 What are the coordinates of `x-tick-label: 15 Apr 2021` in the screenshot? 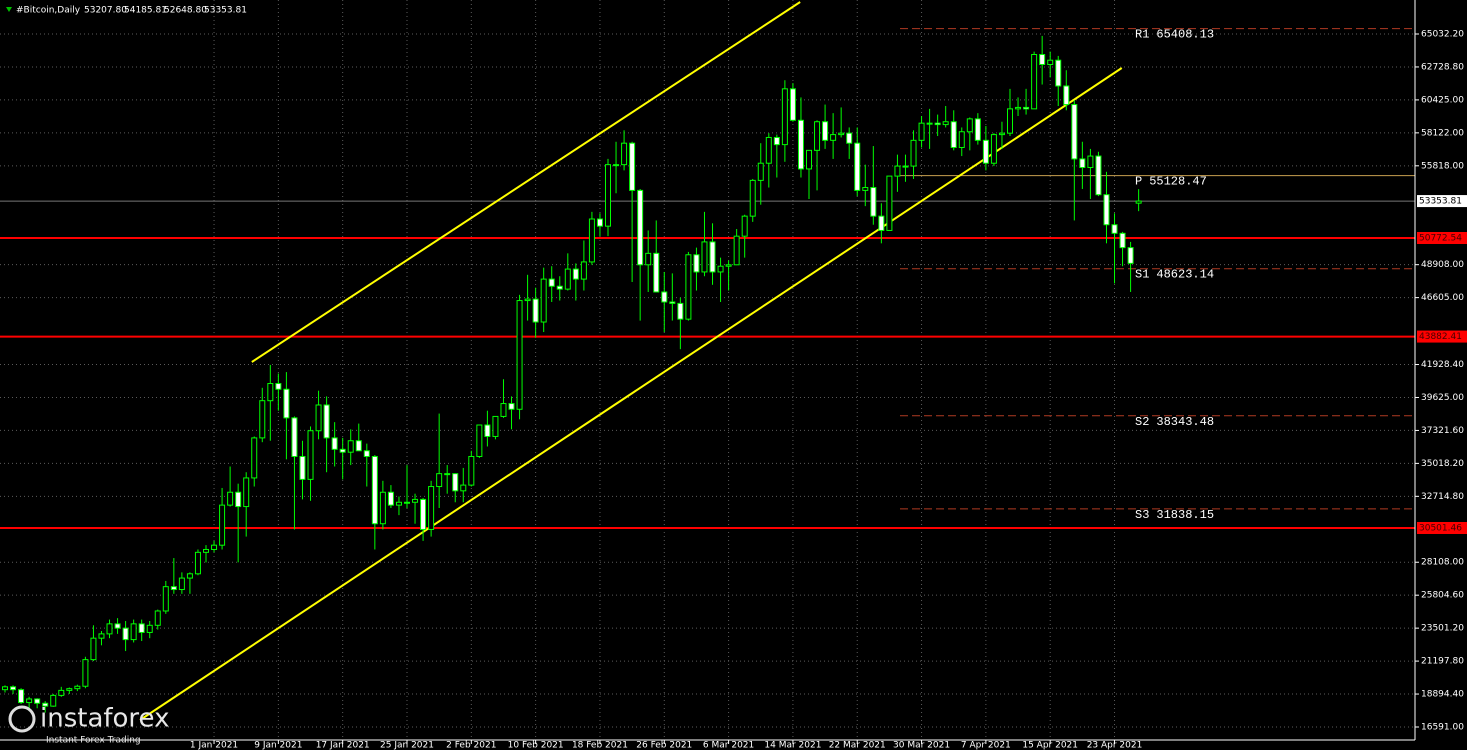 It's located at (1050, 745).